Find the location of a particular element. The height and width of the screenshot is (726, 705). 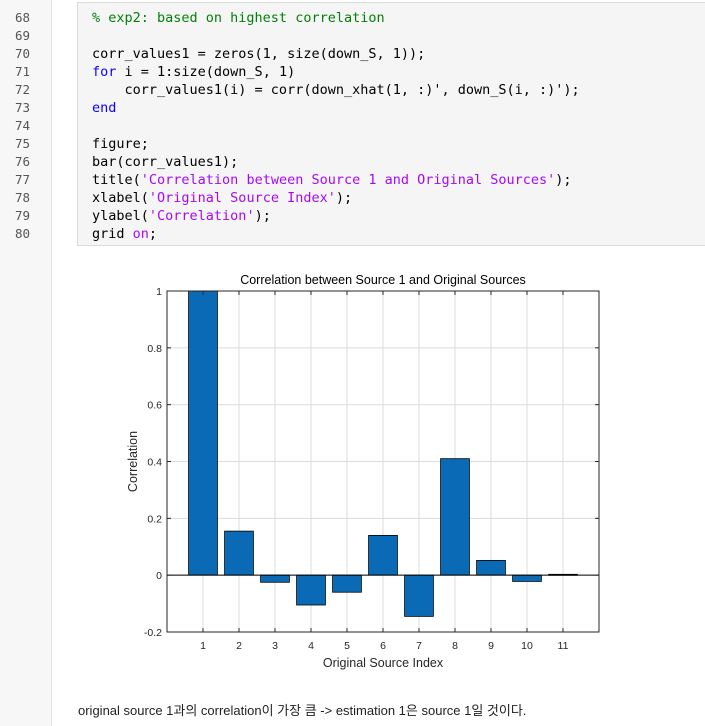

code-line: bar(corr_values1); is located at coordinates (336, 162).